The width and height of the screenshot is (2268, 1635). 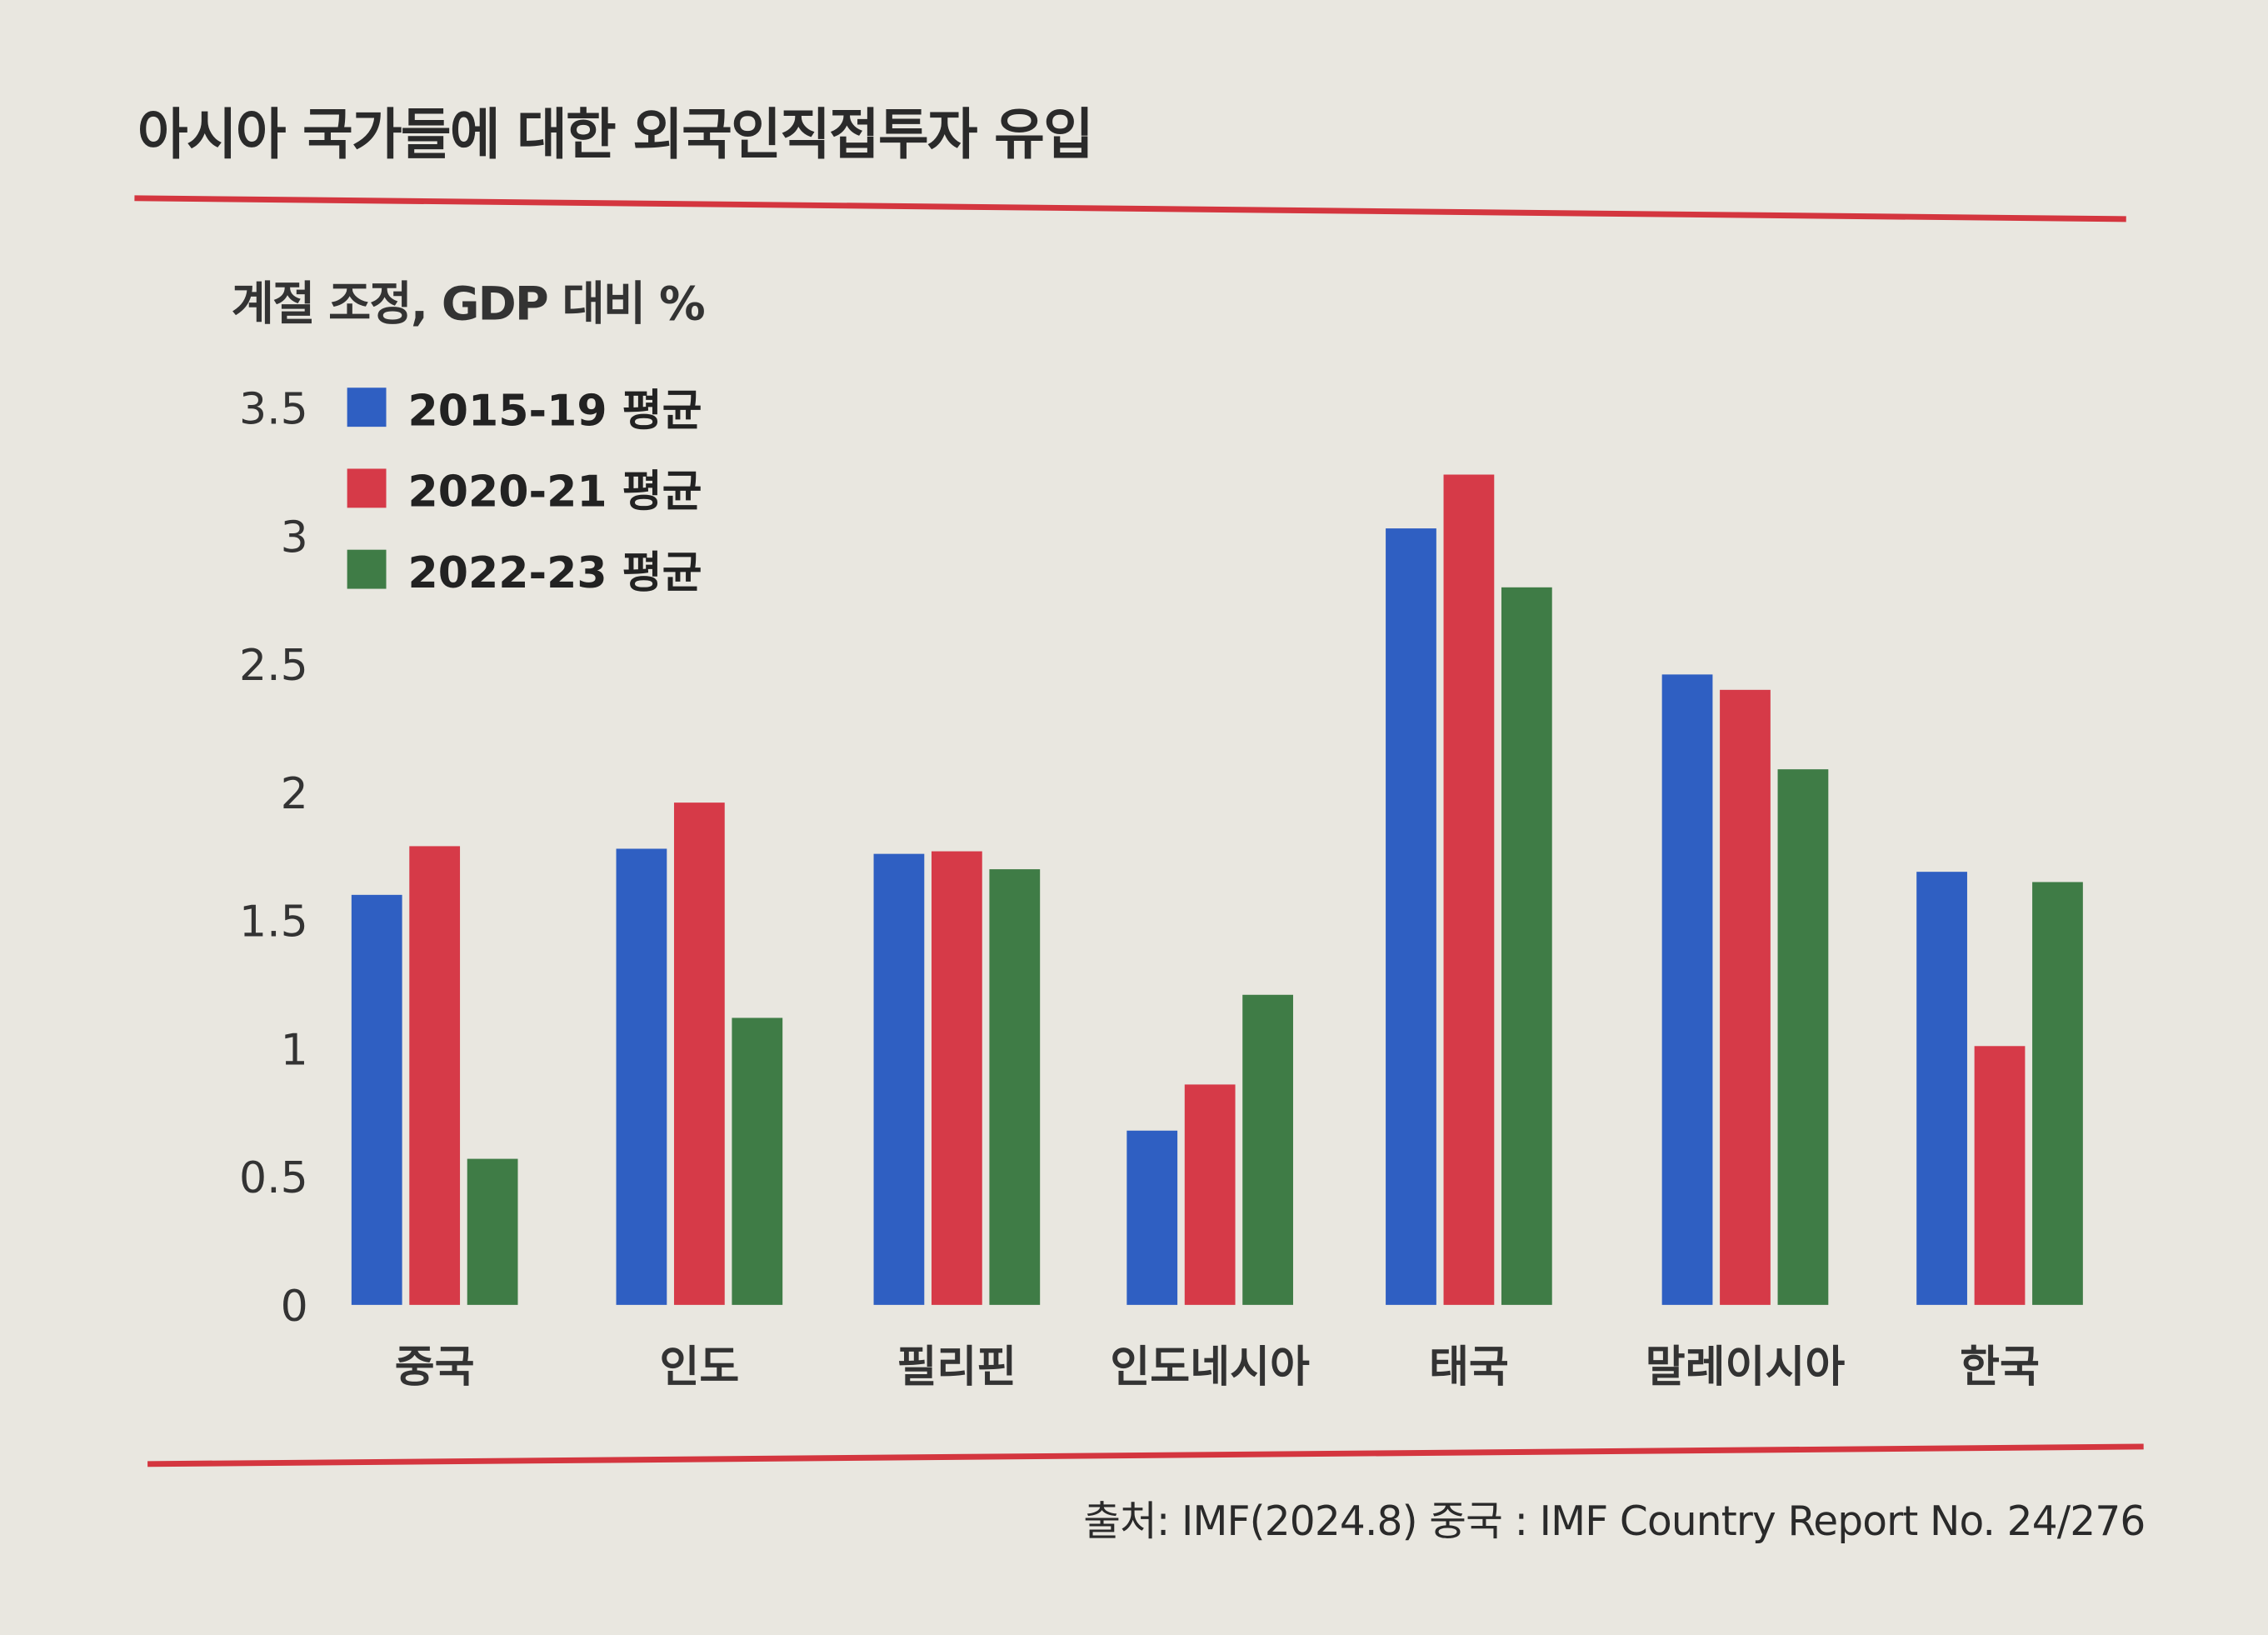 What do you see at coordinates (615, 134) in the screenshot?
I see `chart-title: 아시아 국가들에 대한 외국인직접투자 유입` at bounding box center [615, 134].